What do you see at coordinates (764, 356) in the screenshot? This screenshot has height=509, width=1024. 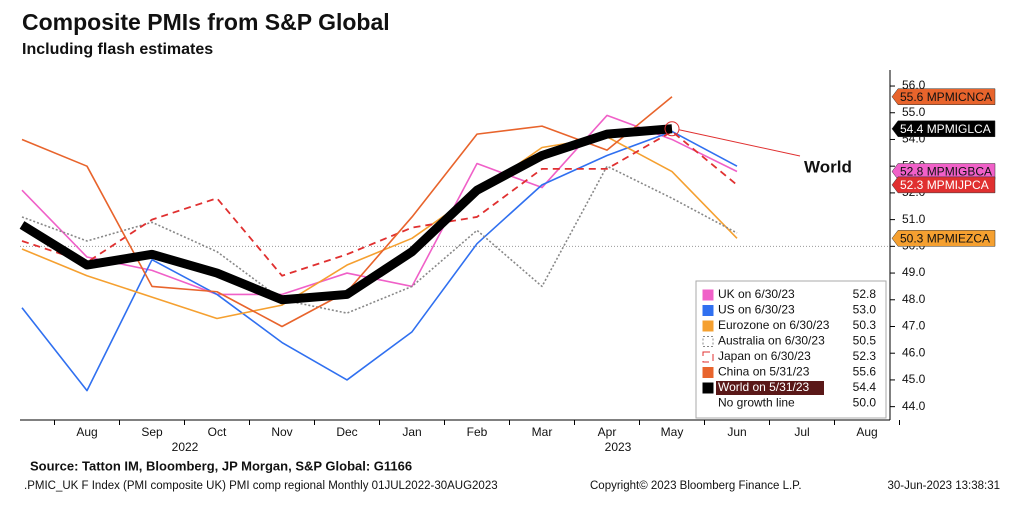 I see `legend-label: Japan on 6/30/23` at bounding box center [764, 356].